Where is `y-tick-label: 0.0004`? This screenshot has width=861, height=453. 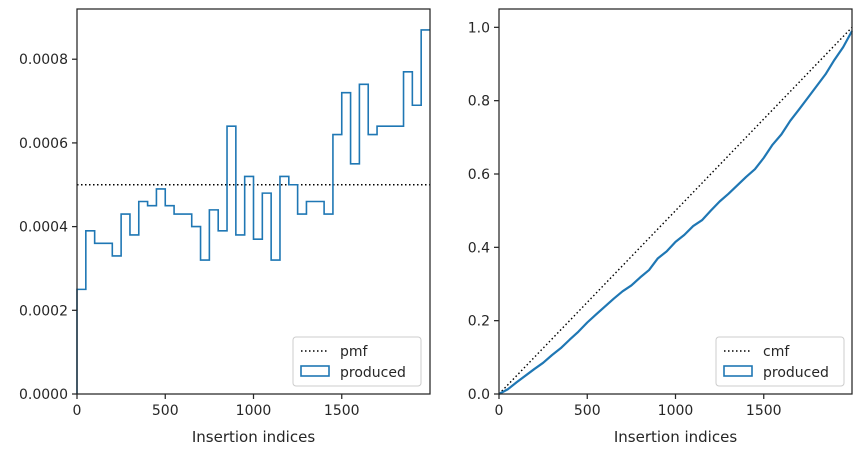
y-tick-label: 0.0004 is located at coordinates (43, 228).